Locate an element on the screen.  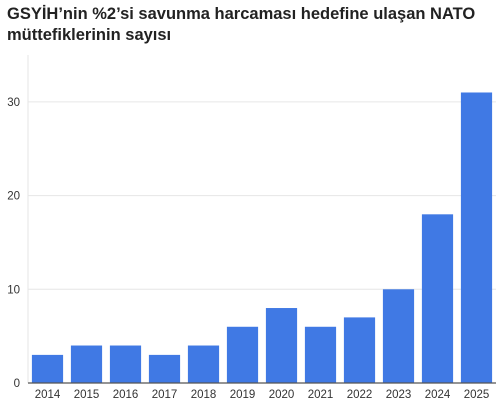
y-tick-label-30: 30 is located at coordinates (13, 103).